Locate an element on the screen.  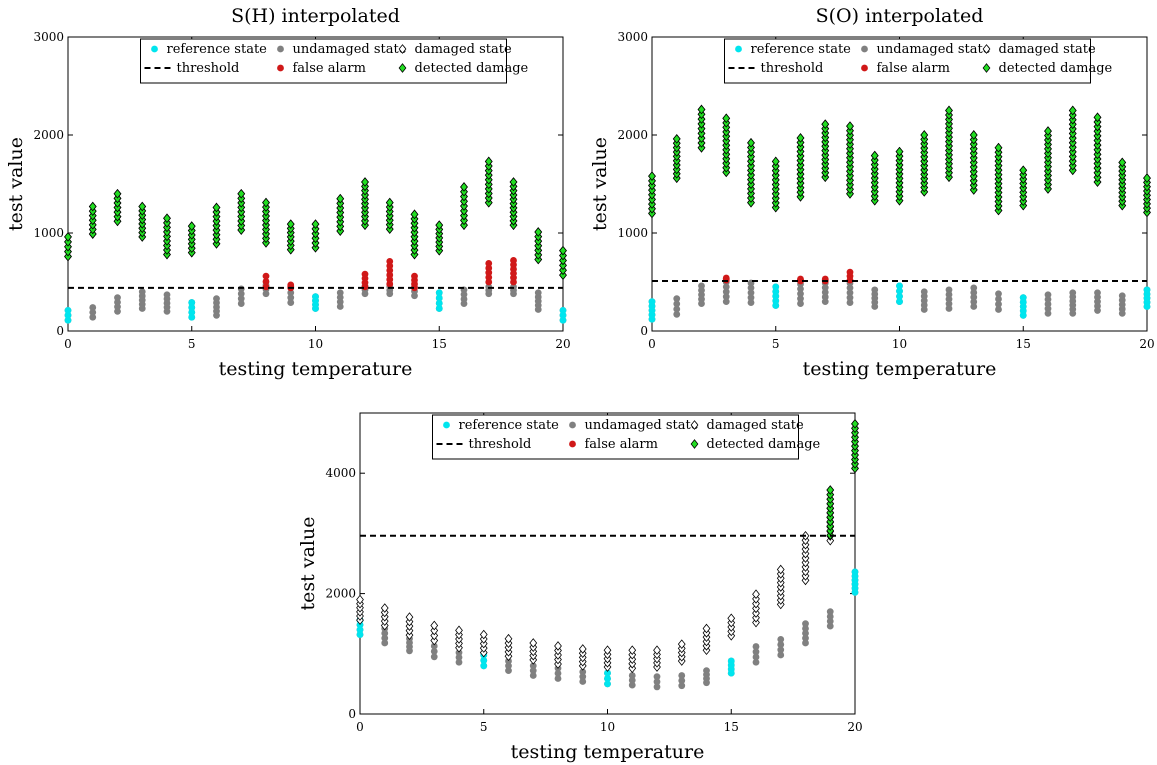
legend-damaged-marker is located at coordinates (694, 425).